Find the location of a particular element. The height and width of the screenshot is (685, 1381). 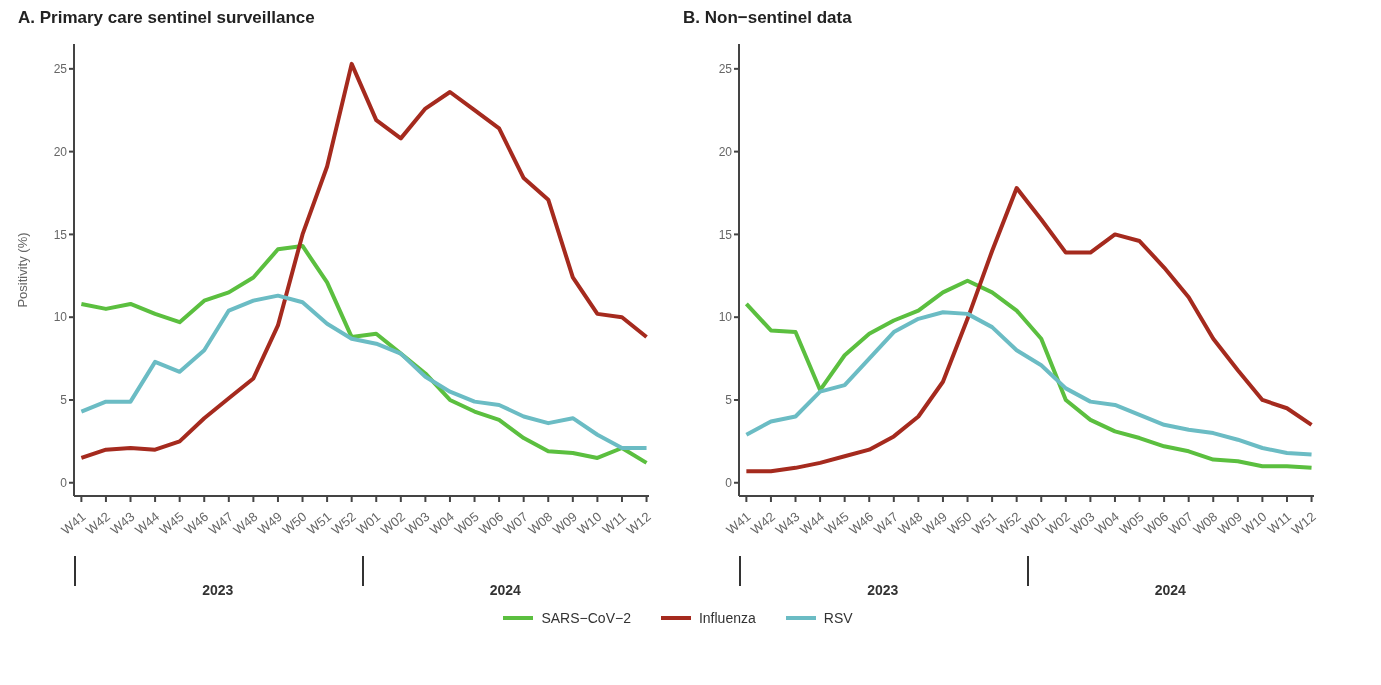

legend-label: RSV is located at coordinates (838, 618).